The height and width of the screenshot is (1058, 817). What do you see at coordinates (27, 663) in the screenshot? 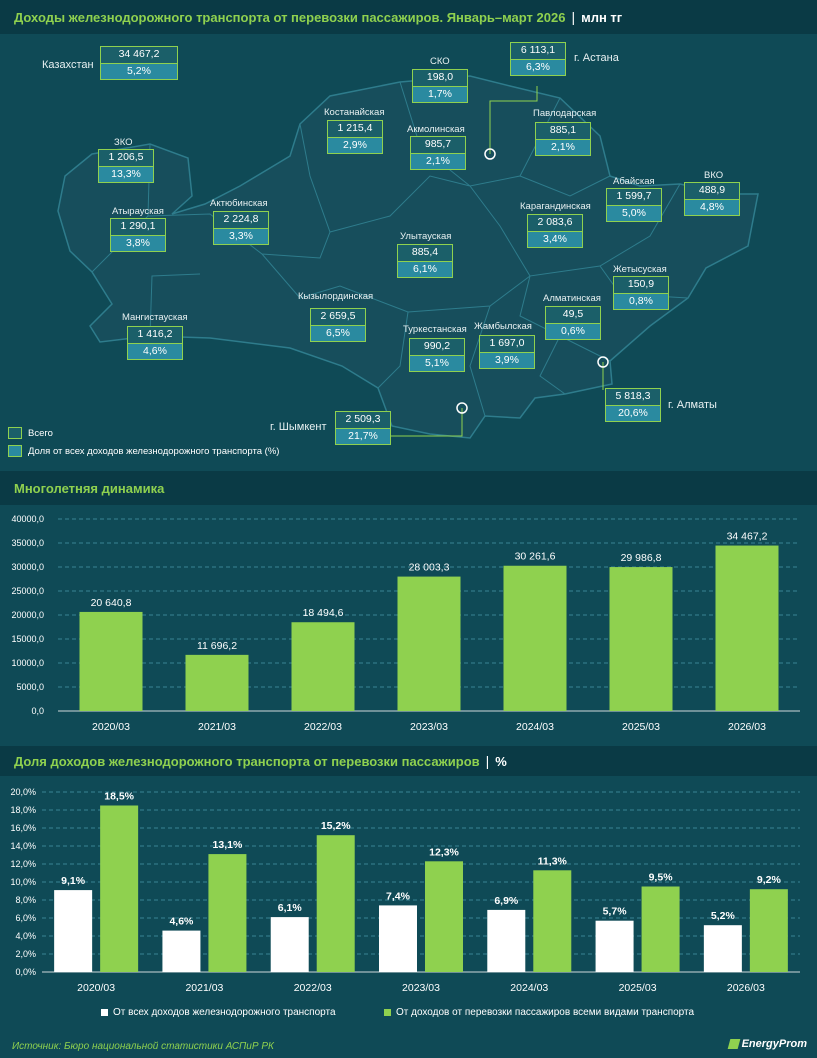
I see `y-tick-label: 10000,0` at bounding box center [27, 663].